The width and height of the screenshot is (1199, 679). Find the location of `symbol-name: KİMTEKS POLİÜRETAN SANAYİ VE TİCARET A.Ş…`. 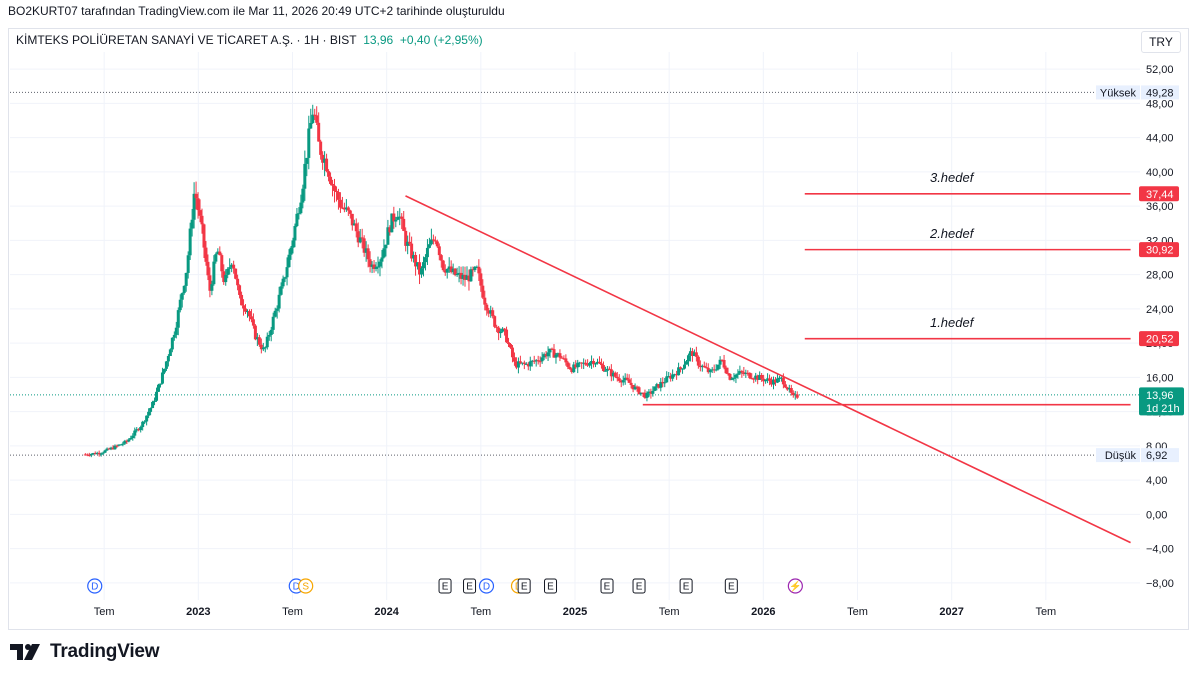

symbol-name: KİMTEKS POLİÜRETAN SANAYİ VE TİCARET A.Ş… is located at coordinates (186, 40).